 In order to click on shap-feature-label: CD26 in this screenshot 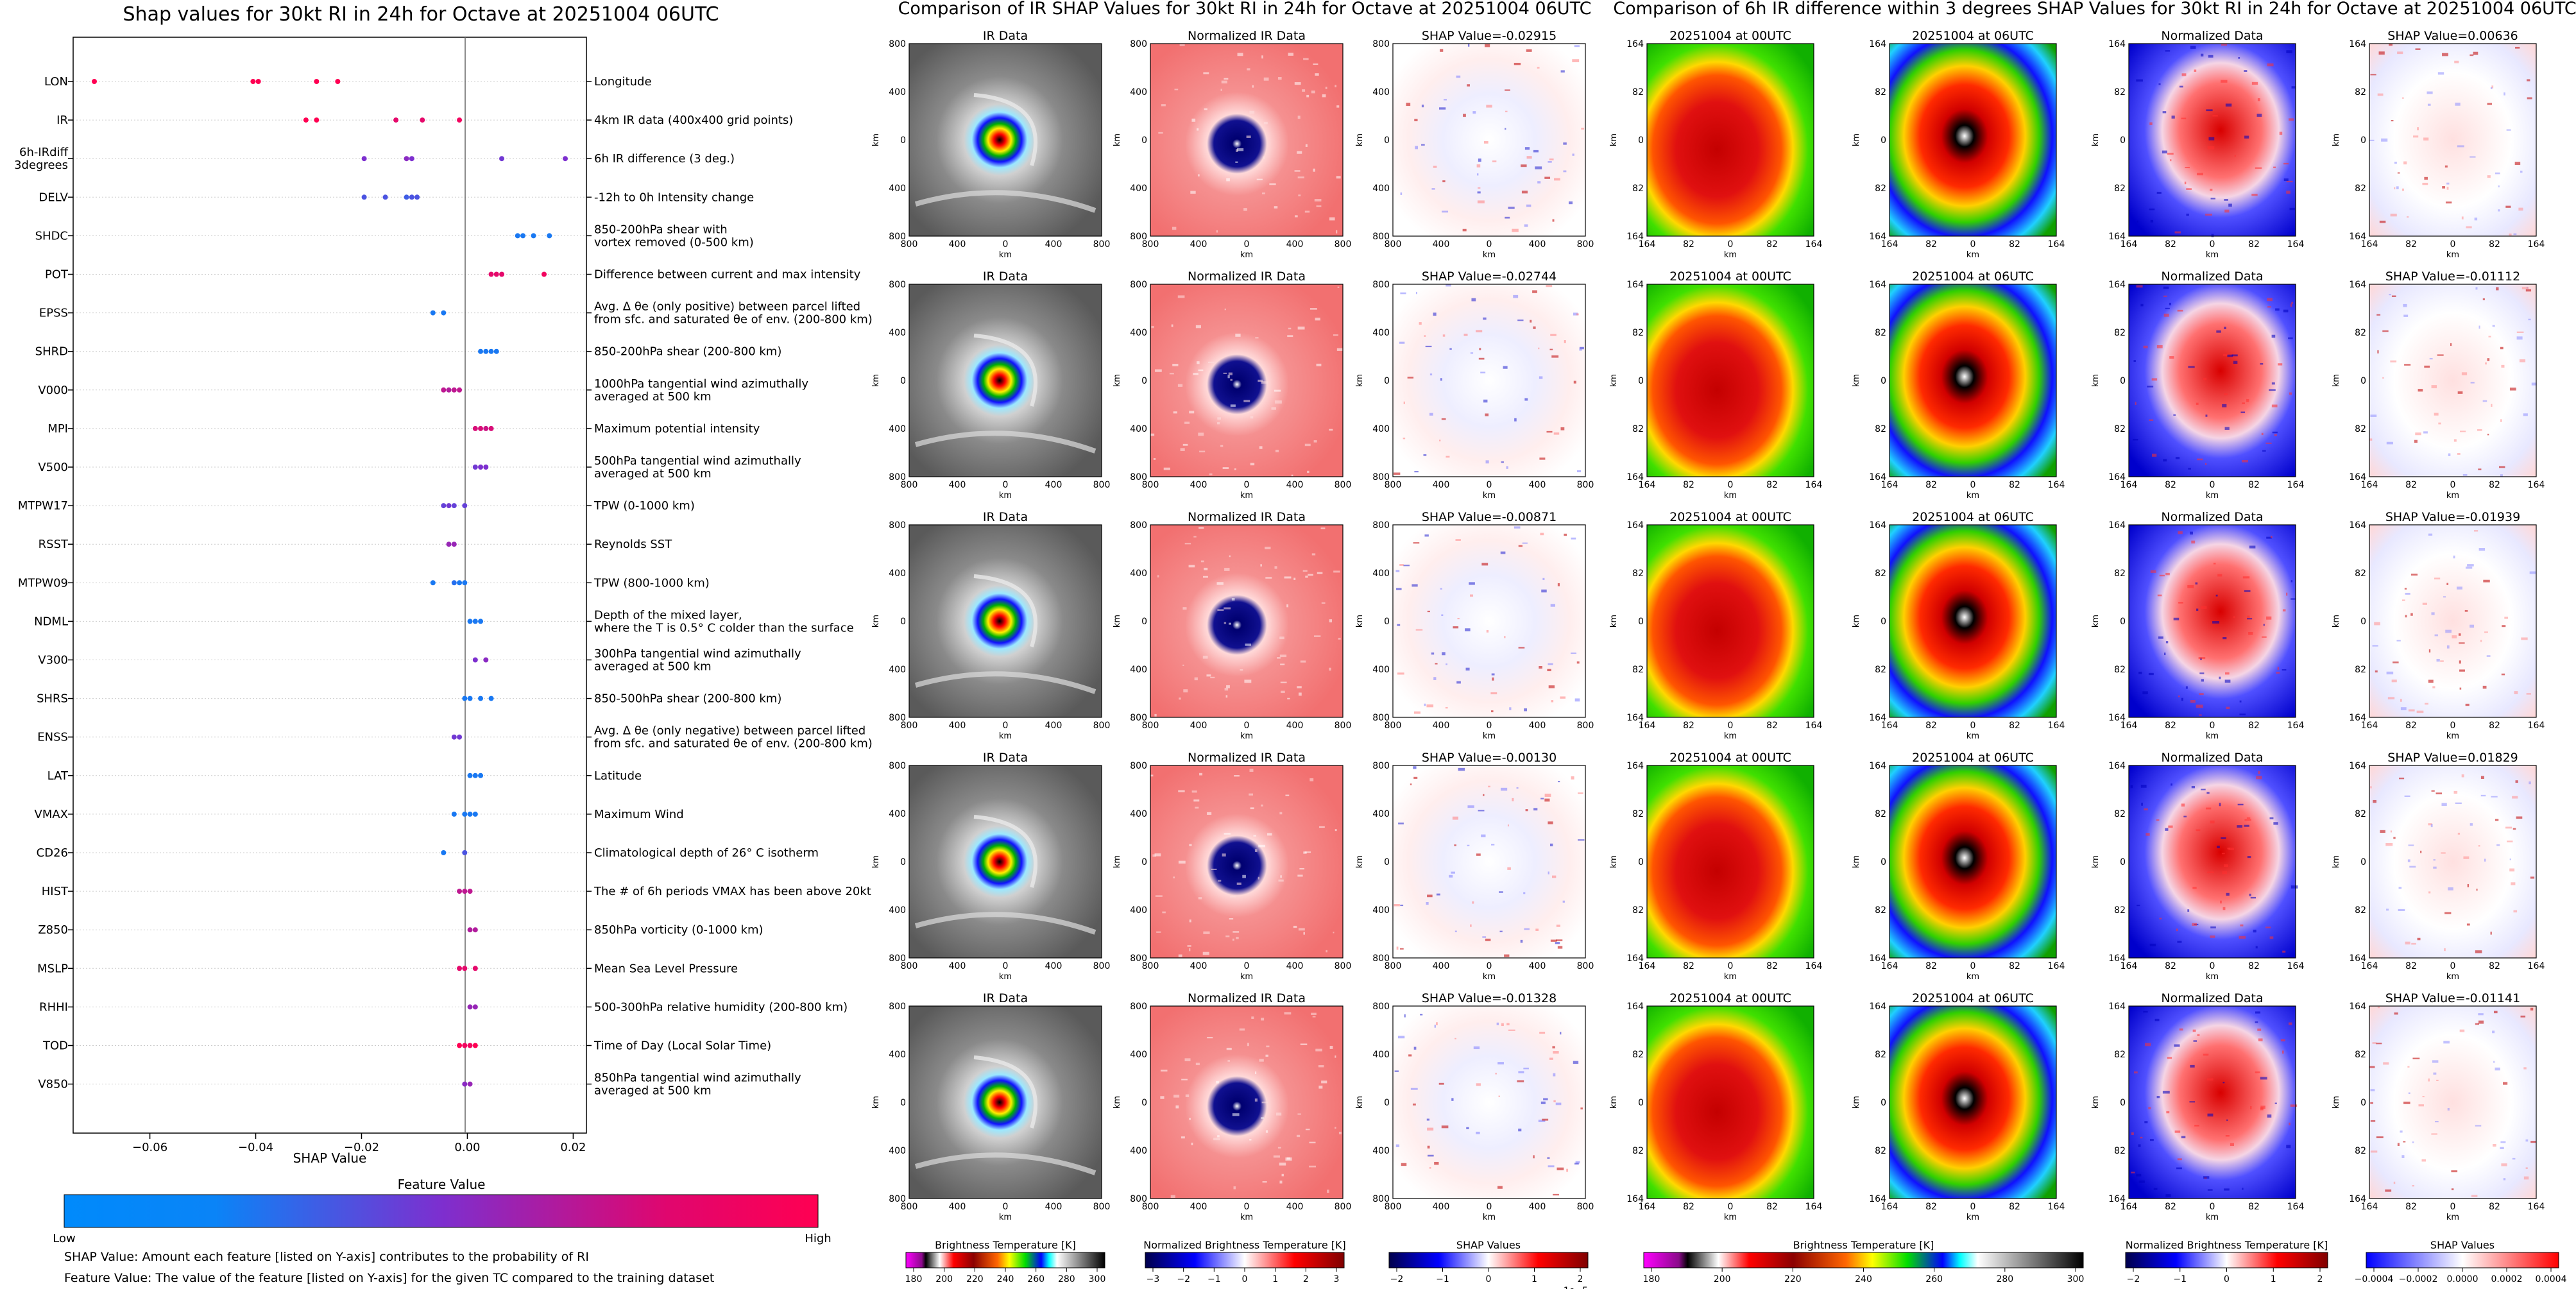, I will do `click(53, 853)`.